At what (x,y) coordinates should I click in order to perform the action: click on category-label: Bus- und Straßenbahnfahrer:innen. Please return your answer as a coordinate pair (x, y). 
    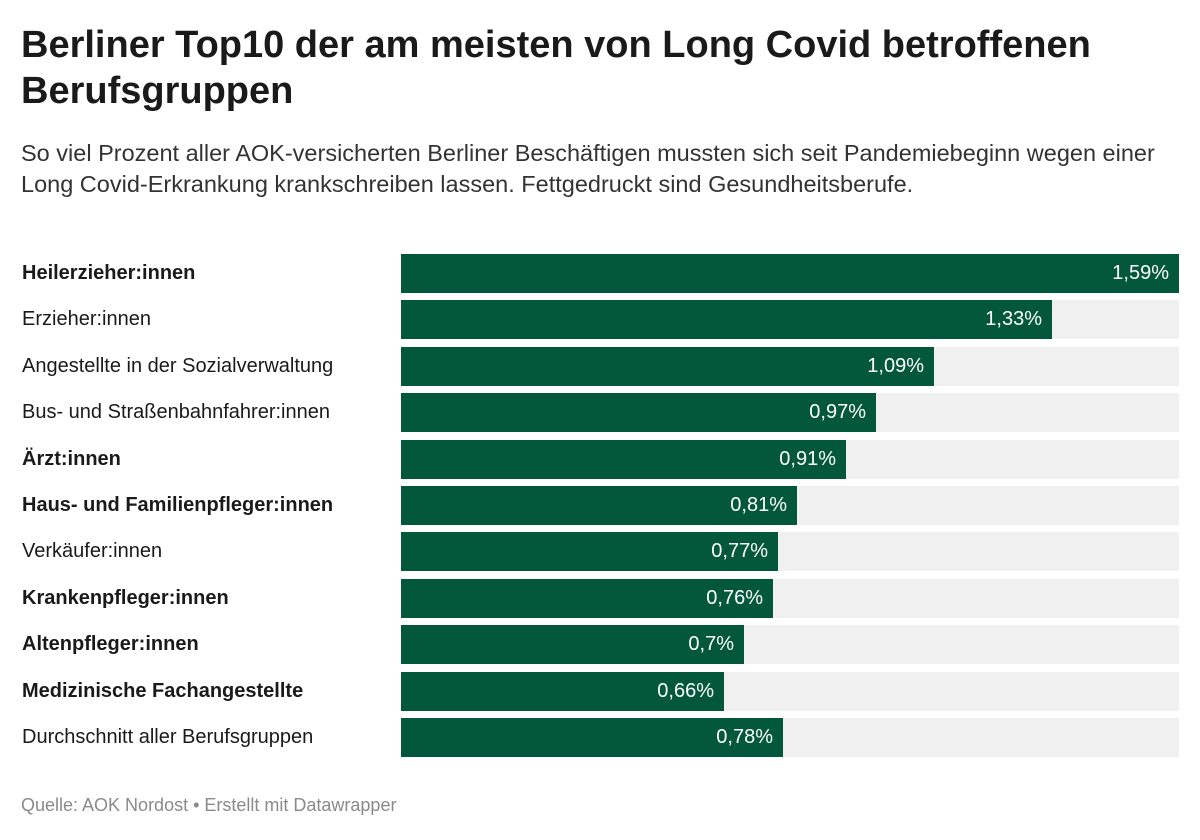
    Looking at the image, I should click on (176, 412).